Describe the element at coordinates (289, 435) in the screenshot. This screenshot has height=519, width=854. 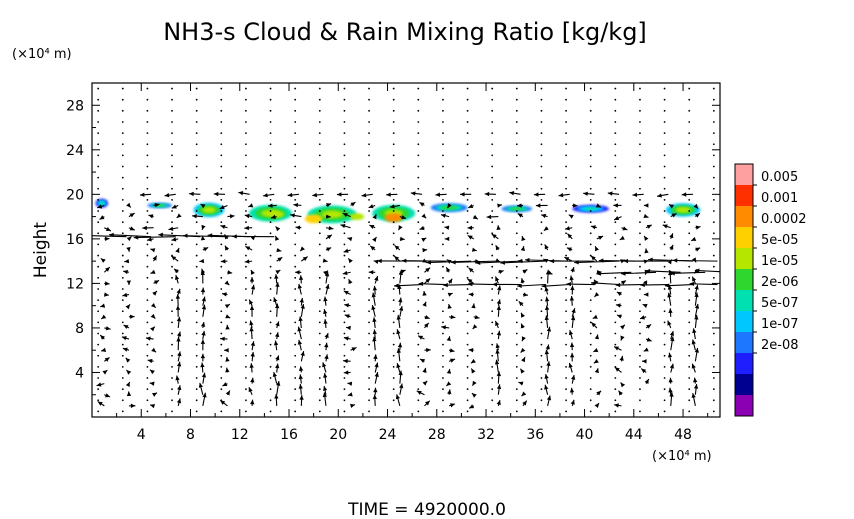
I see `x-tick-label: 16` at that location.